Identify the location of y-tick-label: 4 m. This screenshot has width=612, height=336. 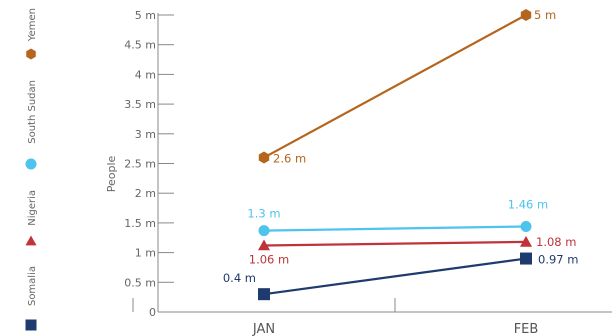
(145, 74).